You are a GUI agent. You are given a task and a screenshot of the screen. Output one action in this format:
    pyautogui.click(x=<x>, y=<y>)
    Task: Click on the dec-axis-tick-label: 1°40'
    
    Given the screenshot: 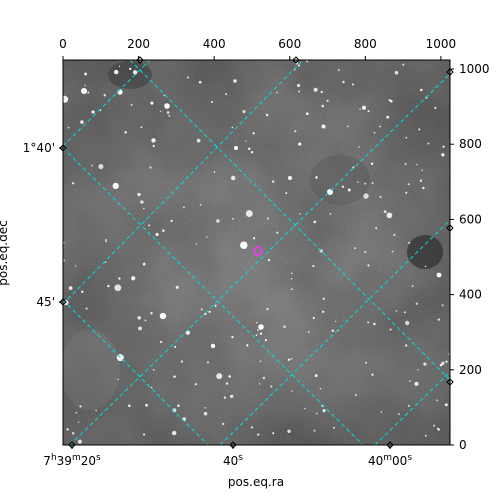 What is the action you would take?
    pyautogui.click(x=39, y=148)
    